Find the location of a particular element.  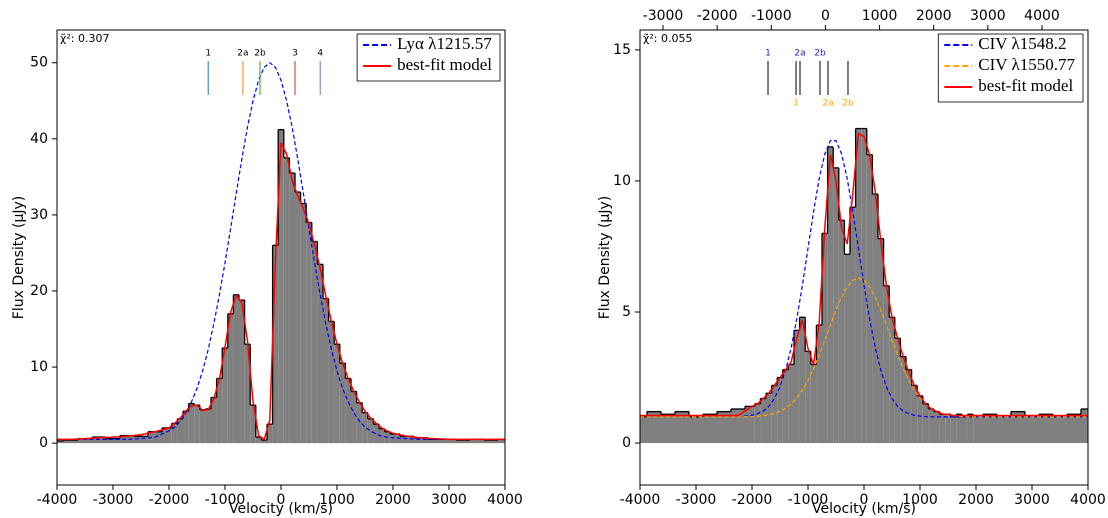

y-tick-label: 30 is located at coordinates (39, 215).